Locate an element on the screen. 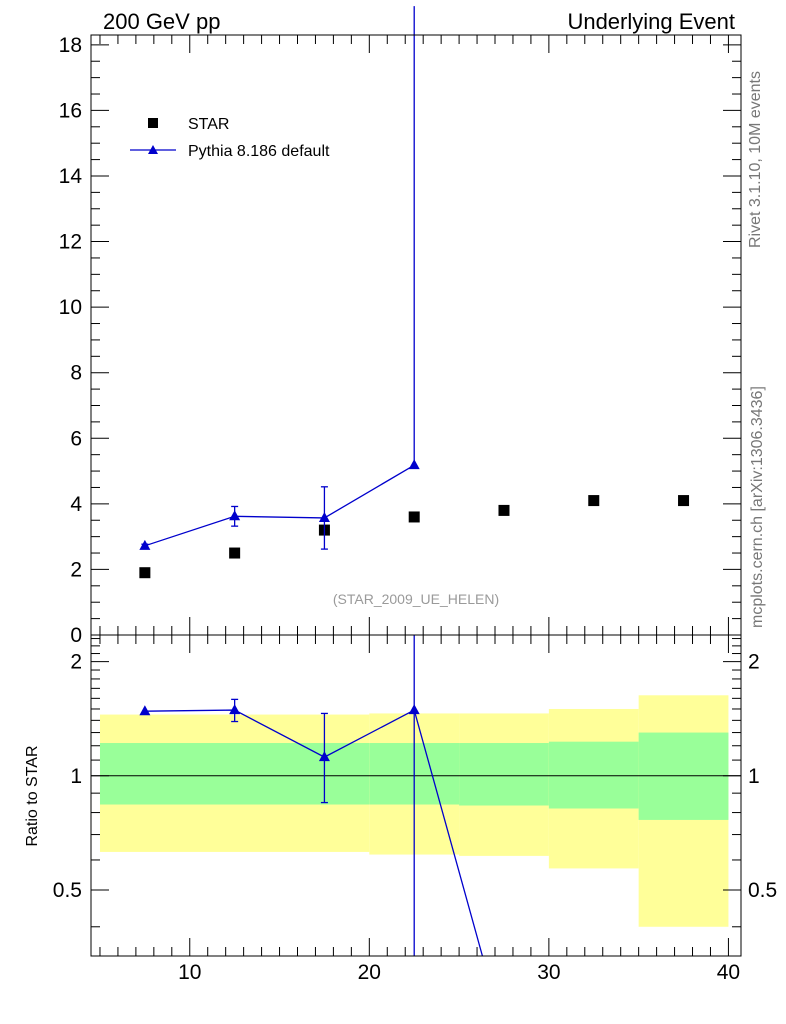 This screenshot has height=1024, width=786. ratio-y-tick-label-left: 1 is located at coordinates (76, 776).